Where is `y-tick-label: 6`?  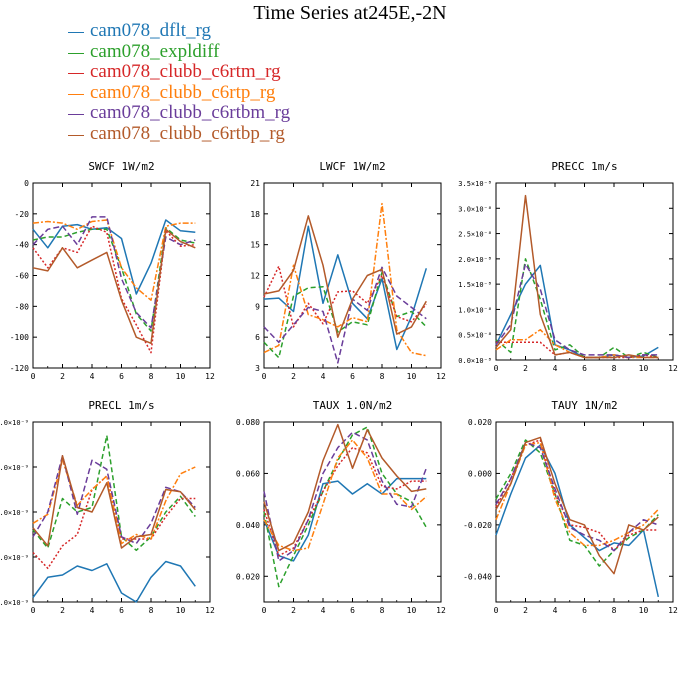 y-tick-label: 6 is located at coordinates (257, 337).